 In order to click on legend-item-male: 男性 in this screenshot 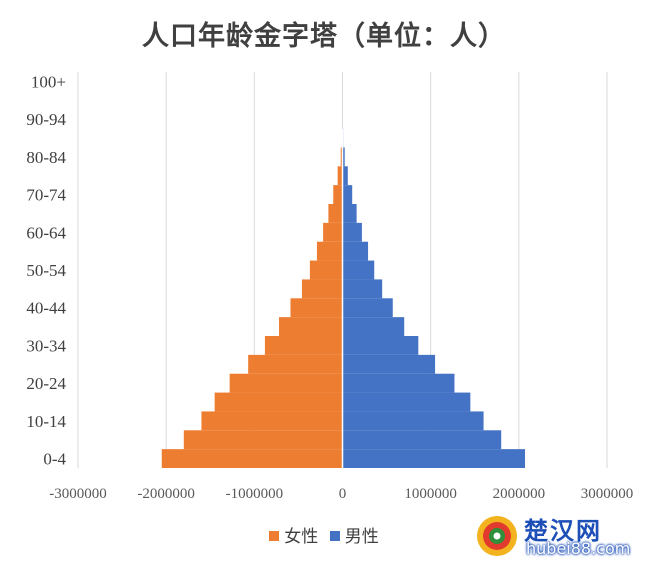, I will do `click(354, 534)`.